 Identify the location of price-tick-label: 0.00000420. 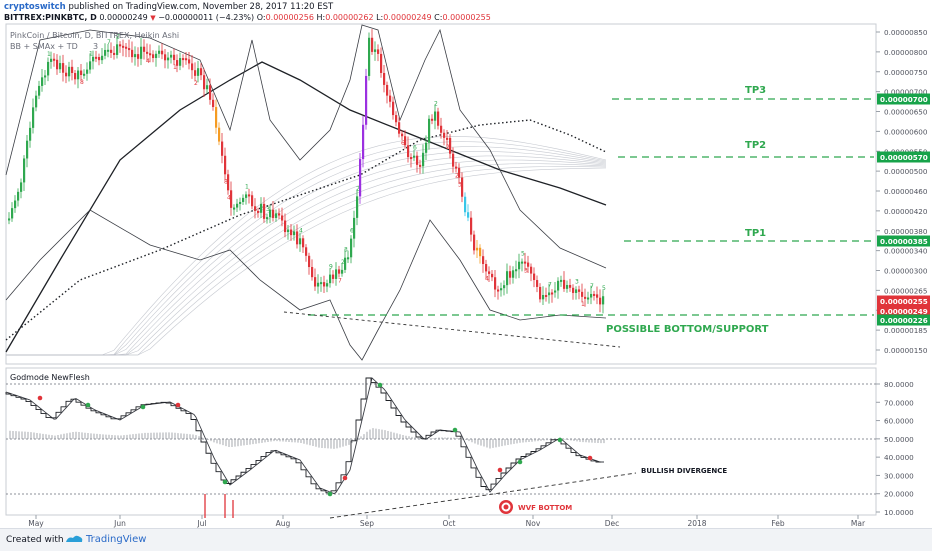
(906, 211).